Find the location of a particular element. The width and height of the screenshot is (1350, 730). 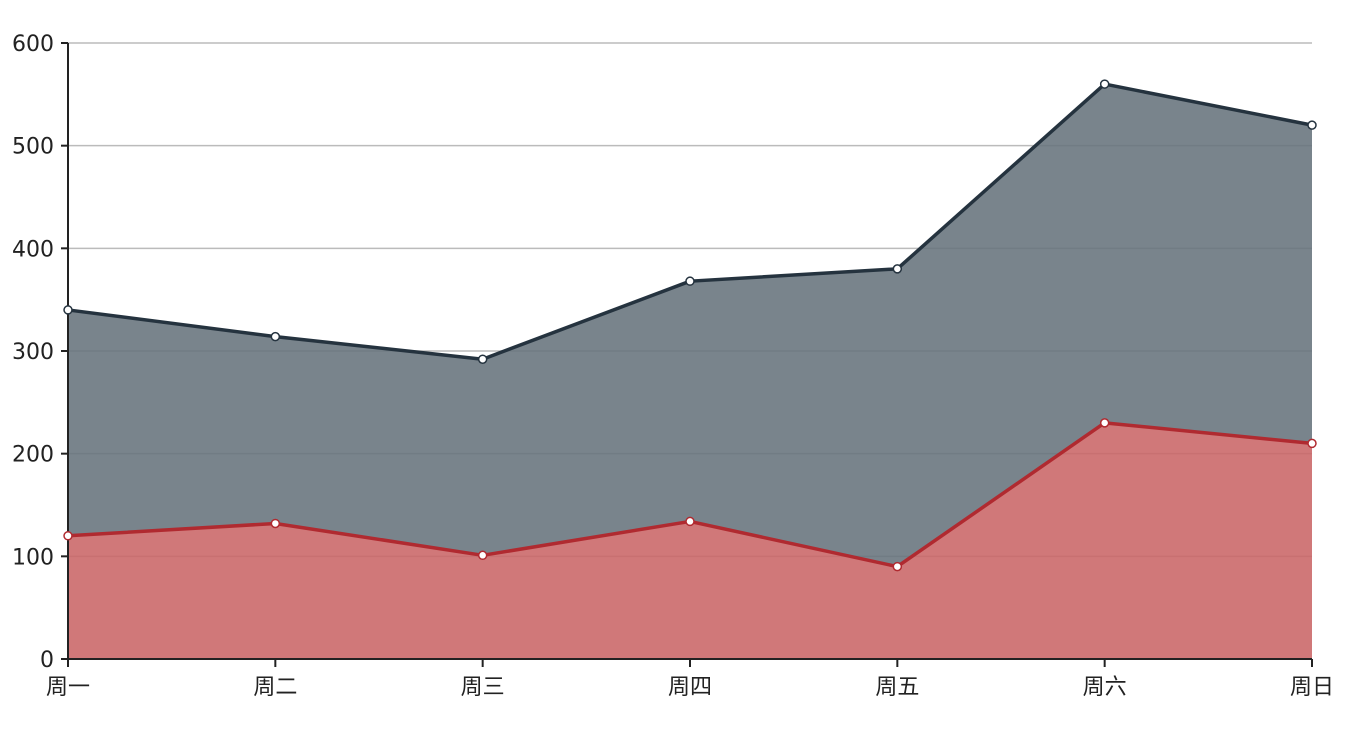

x-tick-label-7: 周日 is located at coordinates (1312, 687).